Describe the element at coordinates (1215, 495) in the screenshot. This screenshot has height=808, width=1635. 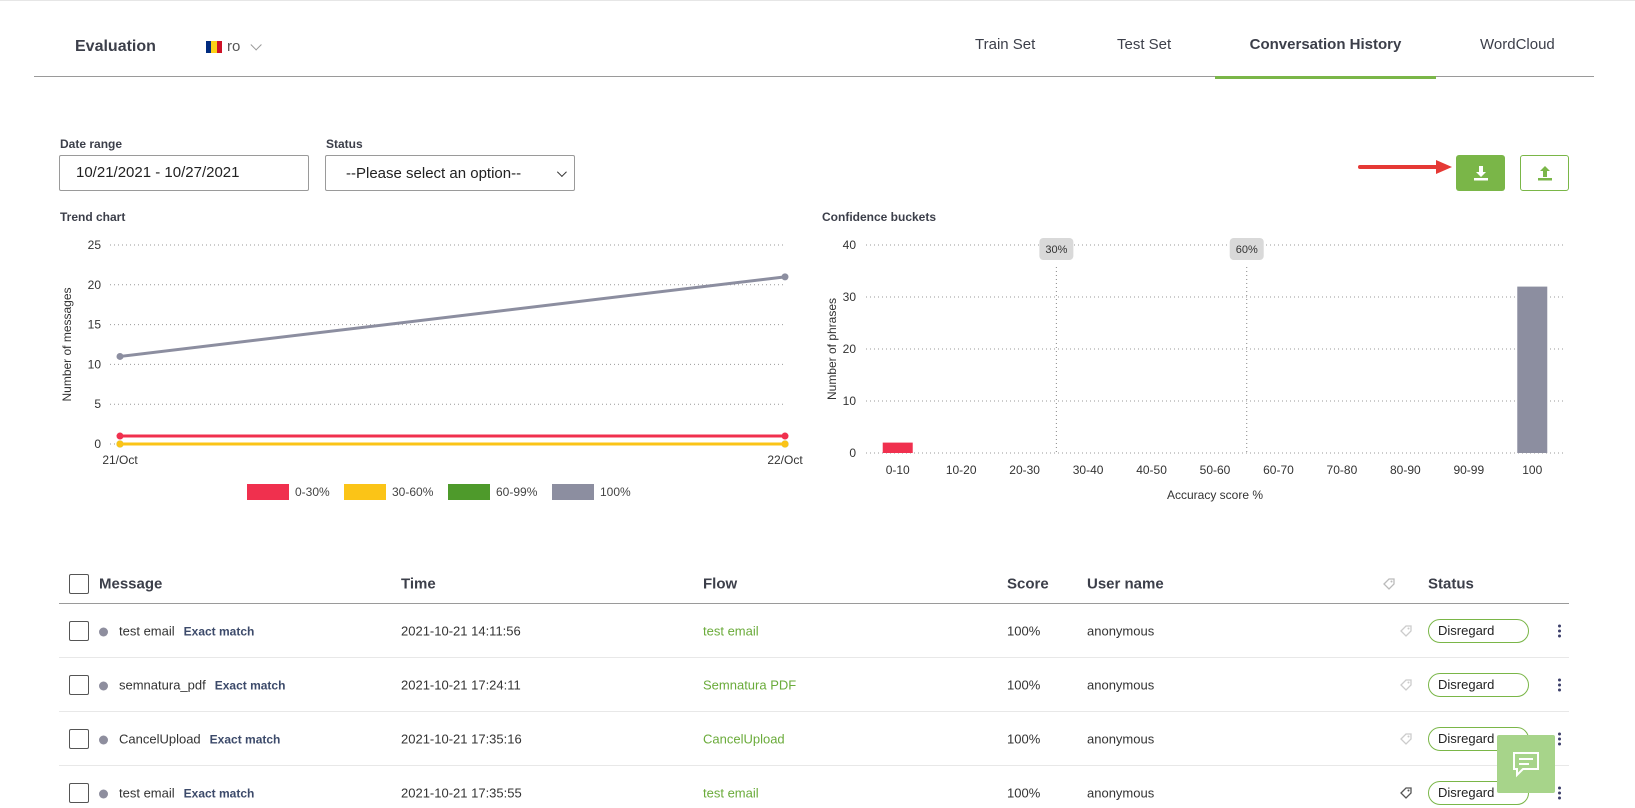
I see `x-axis-label: Accuracy score %` at that location.